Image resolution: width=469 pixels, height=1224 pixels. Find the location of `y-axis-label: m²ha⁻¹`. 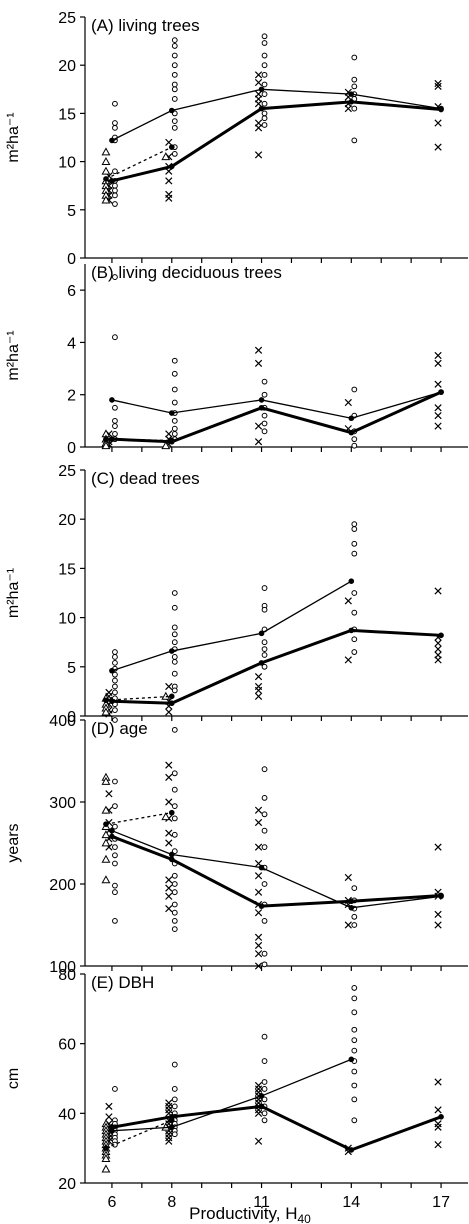

y-axis-label: m²ha⁻¹ is located at coordinates (13, 593).